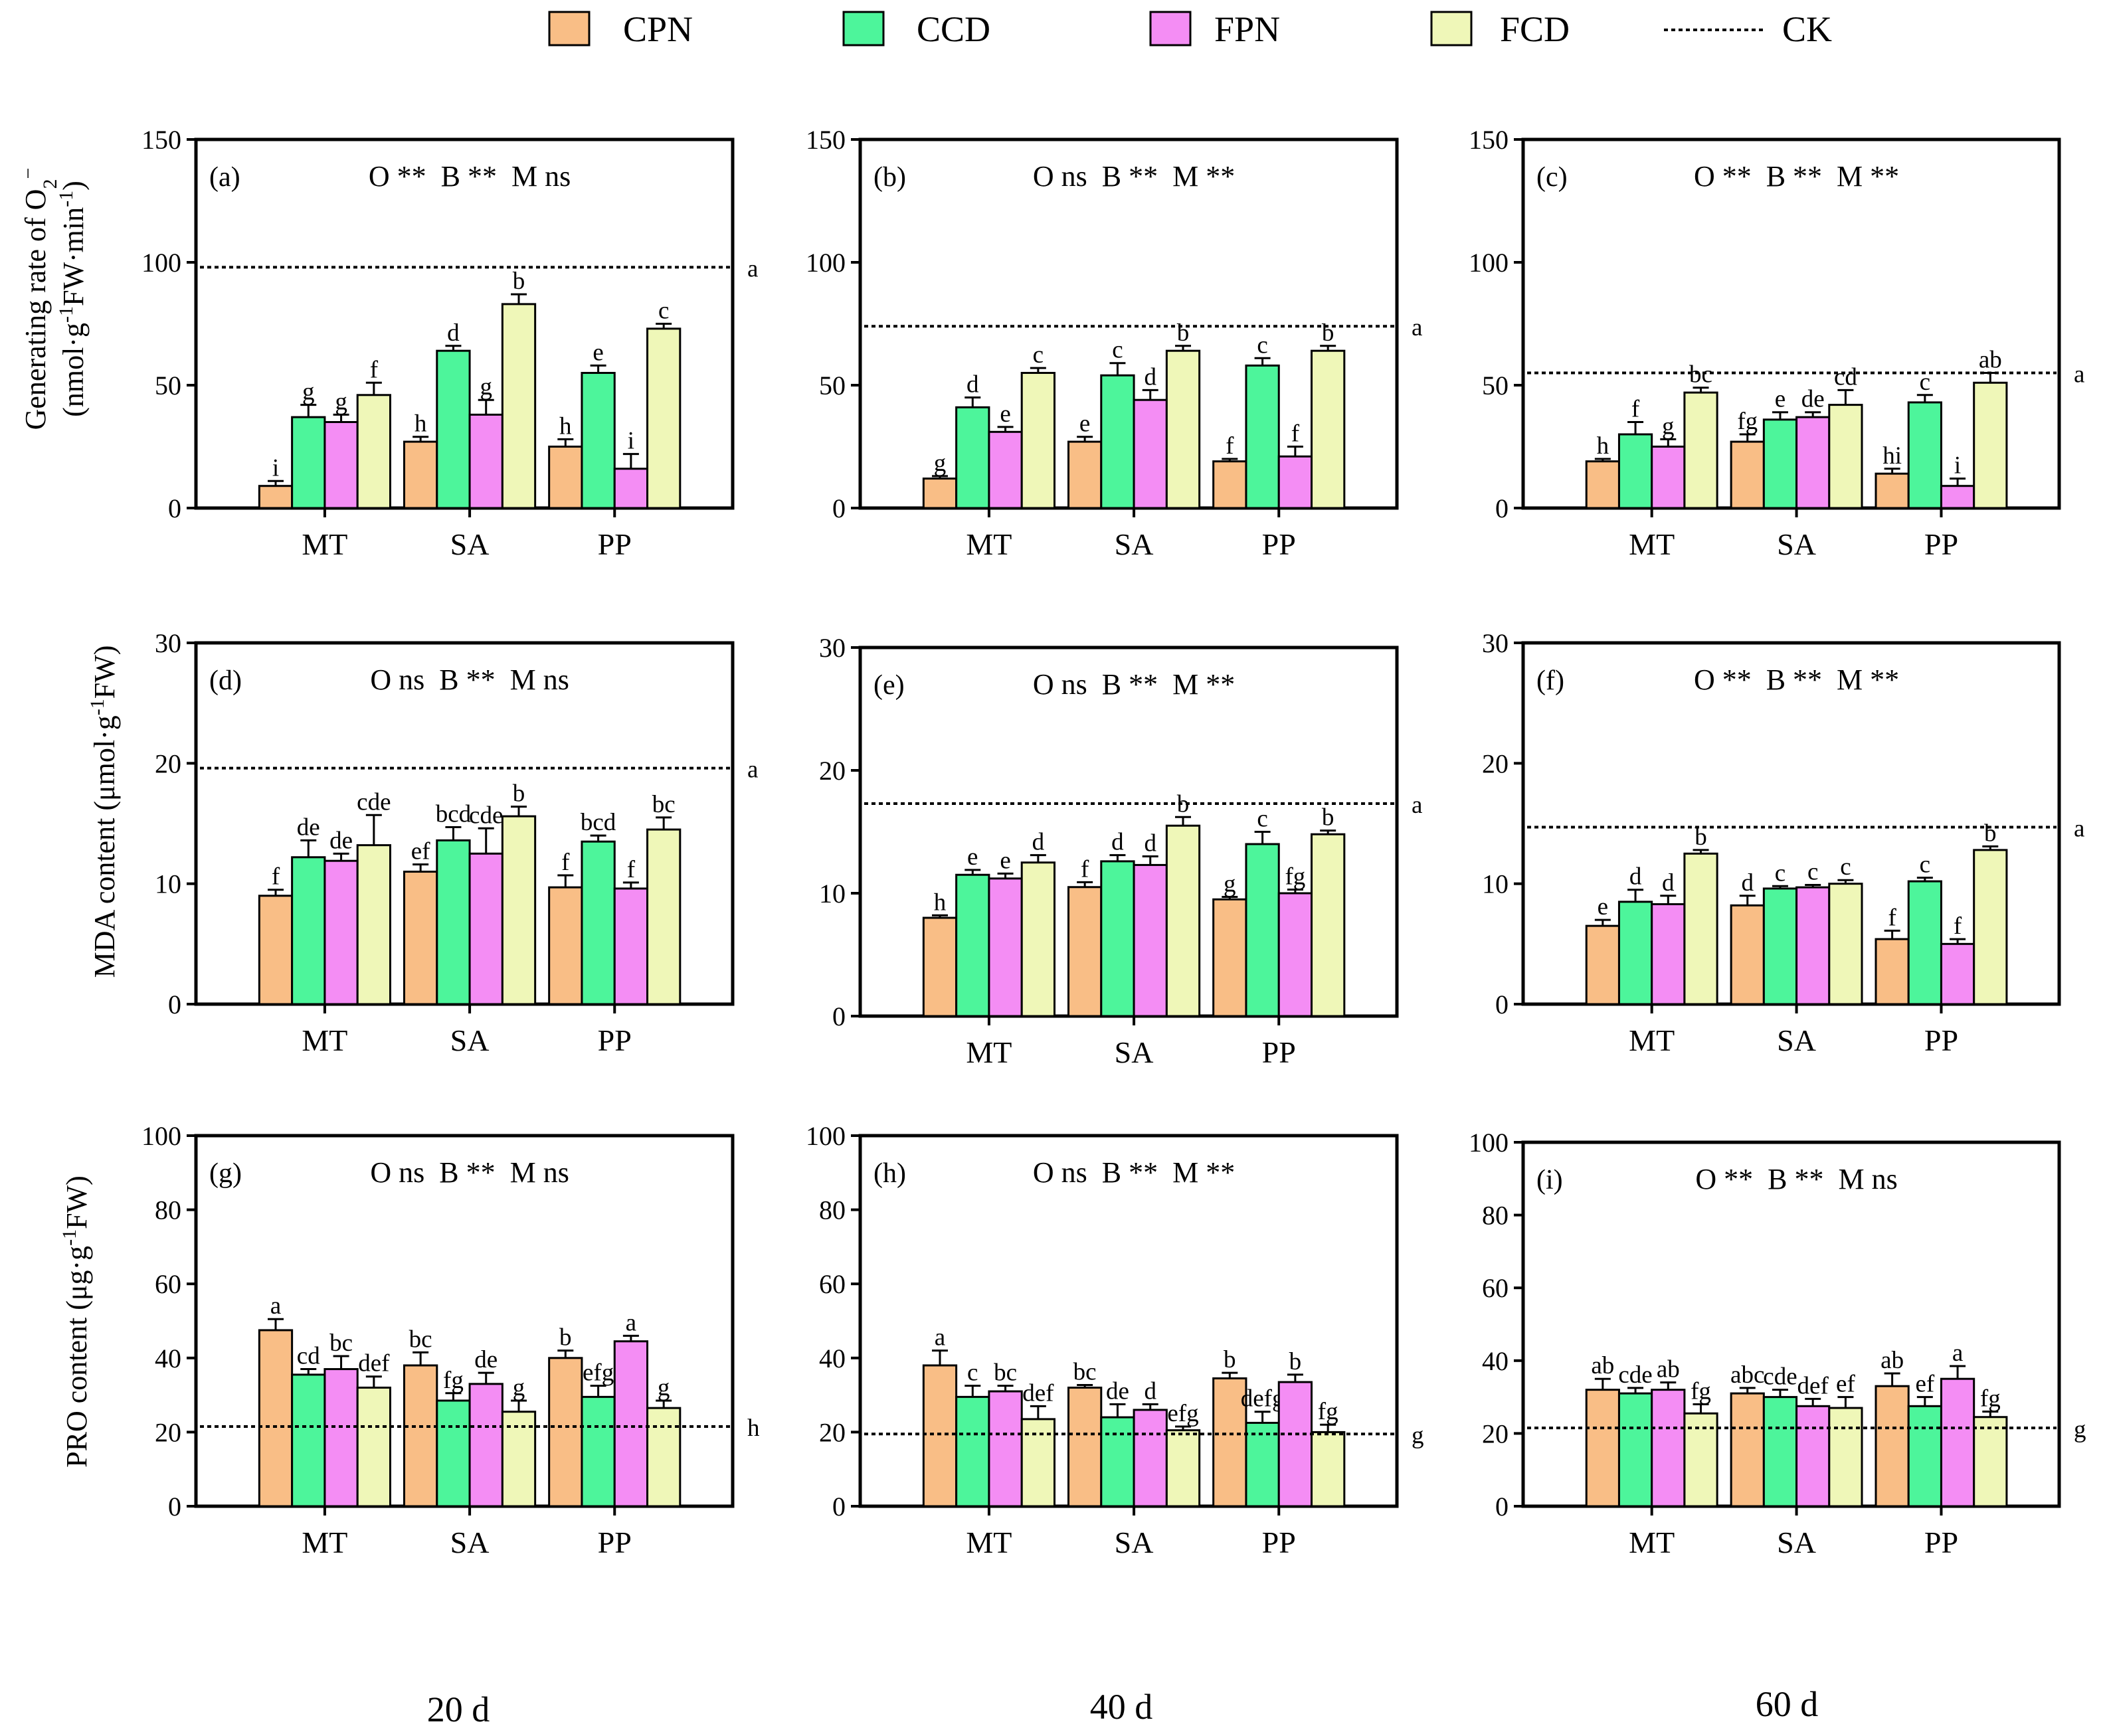 The height and width of the screenshot is (1736, 2109). What do you see at coordinates (1038, 1393) in the screenshot?
I see `significance-letter: def` at bounding box center [1038, 1393].